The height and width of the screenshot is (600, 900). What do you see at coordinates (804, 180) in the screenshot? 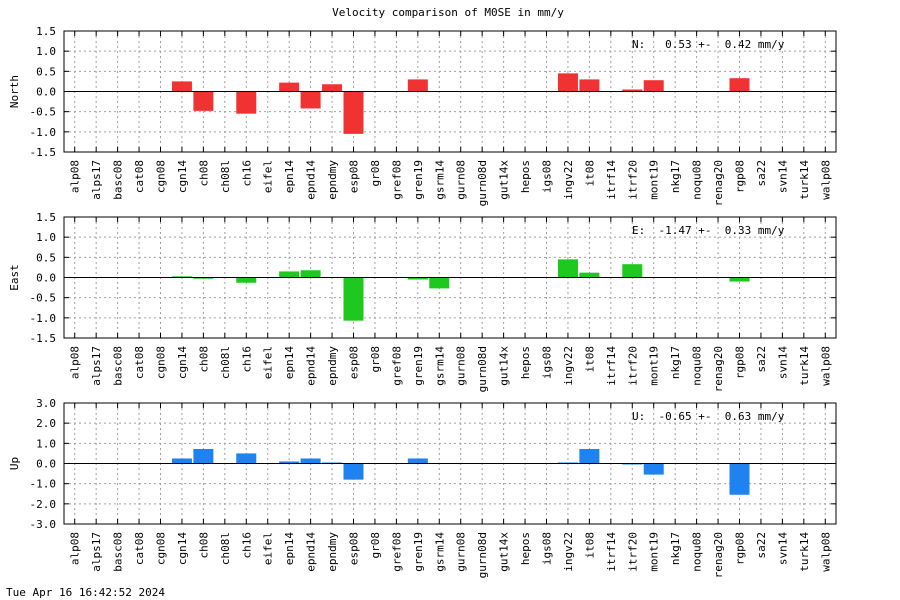
I see `x-tick-label: turk14` at bounding box center [804, 180].